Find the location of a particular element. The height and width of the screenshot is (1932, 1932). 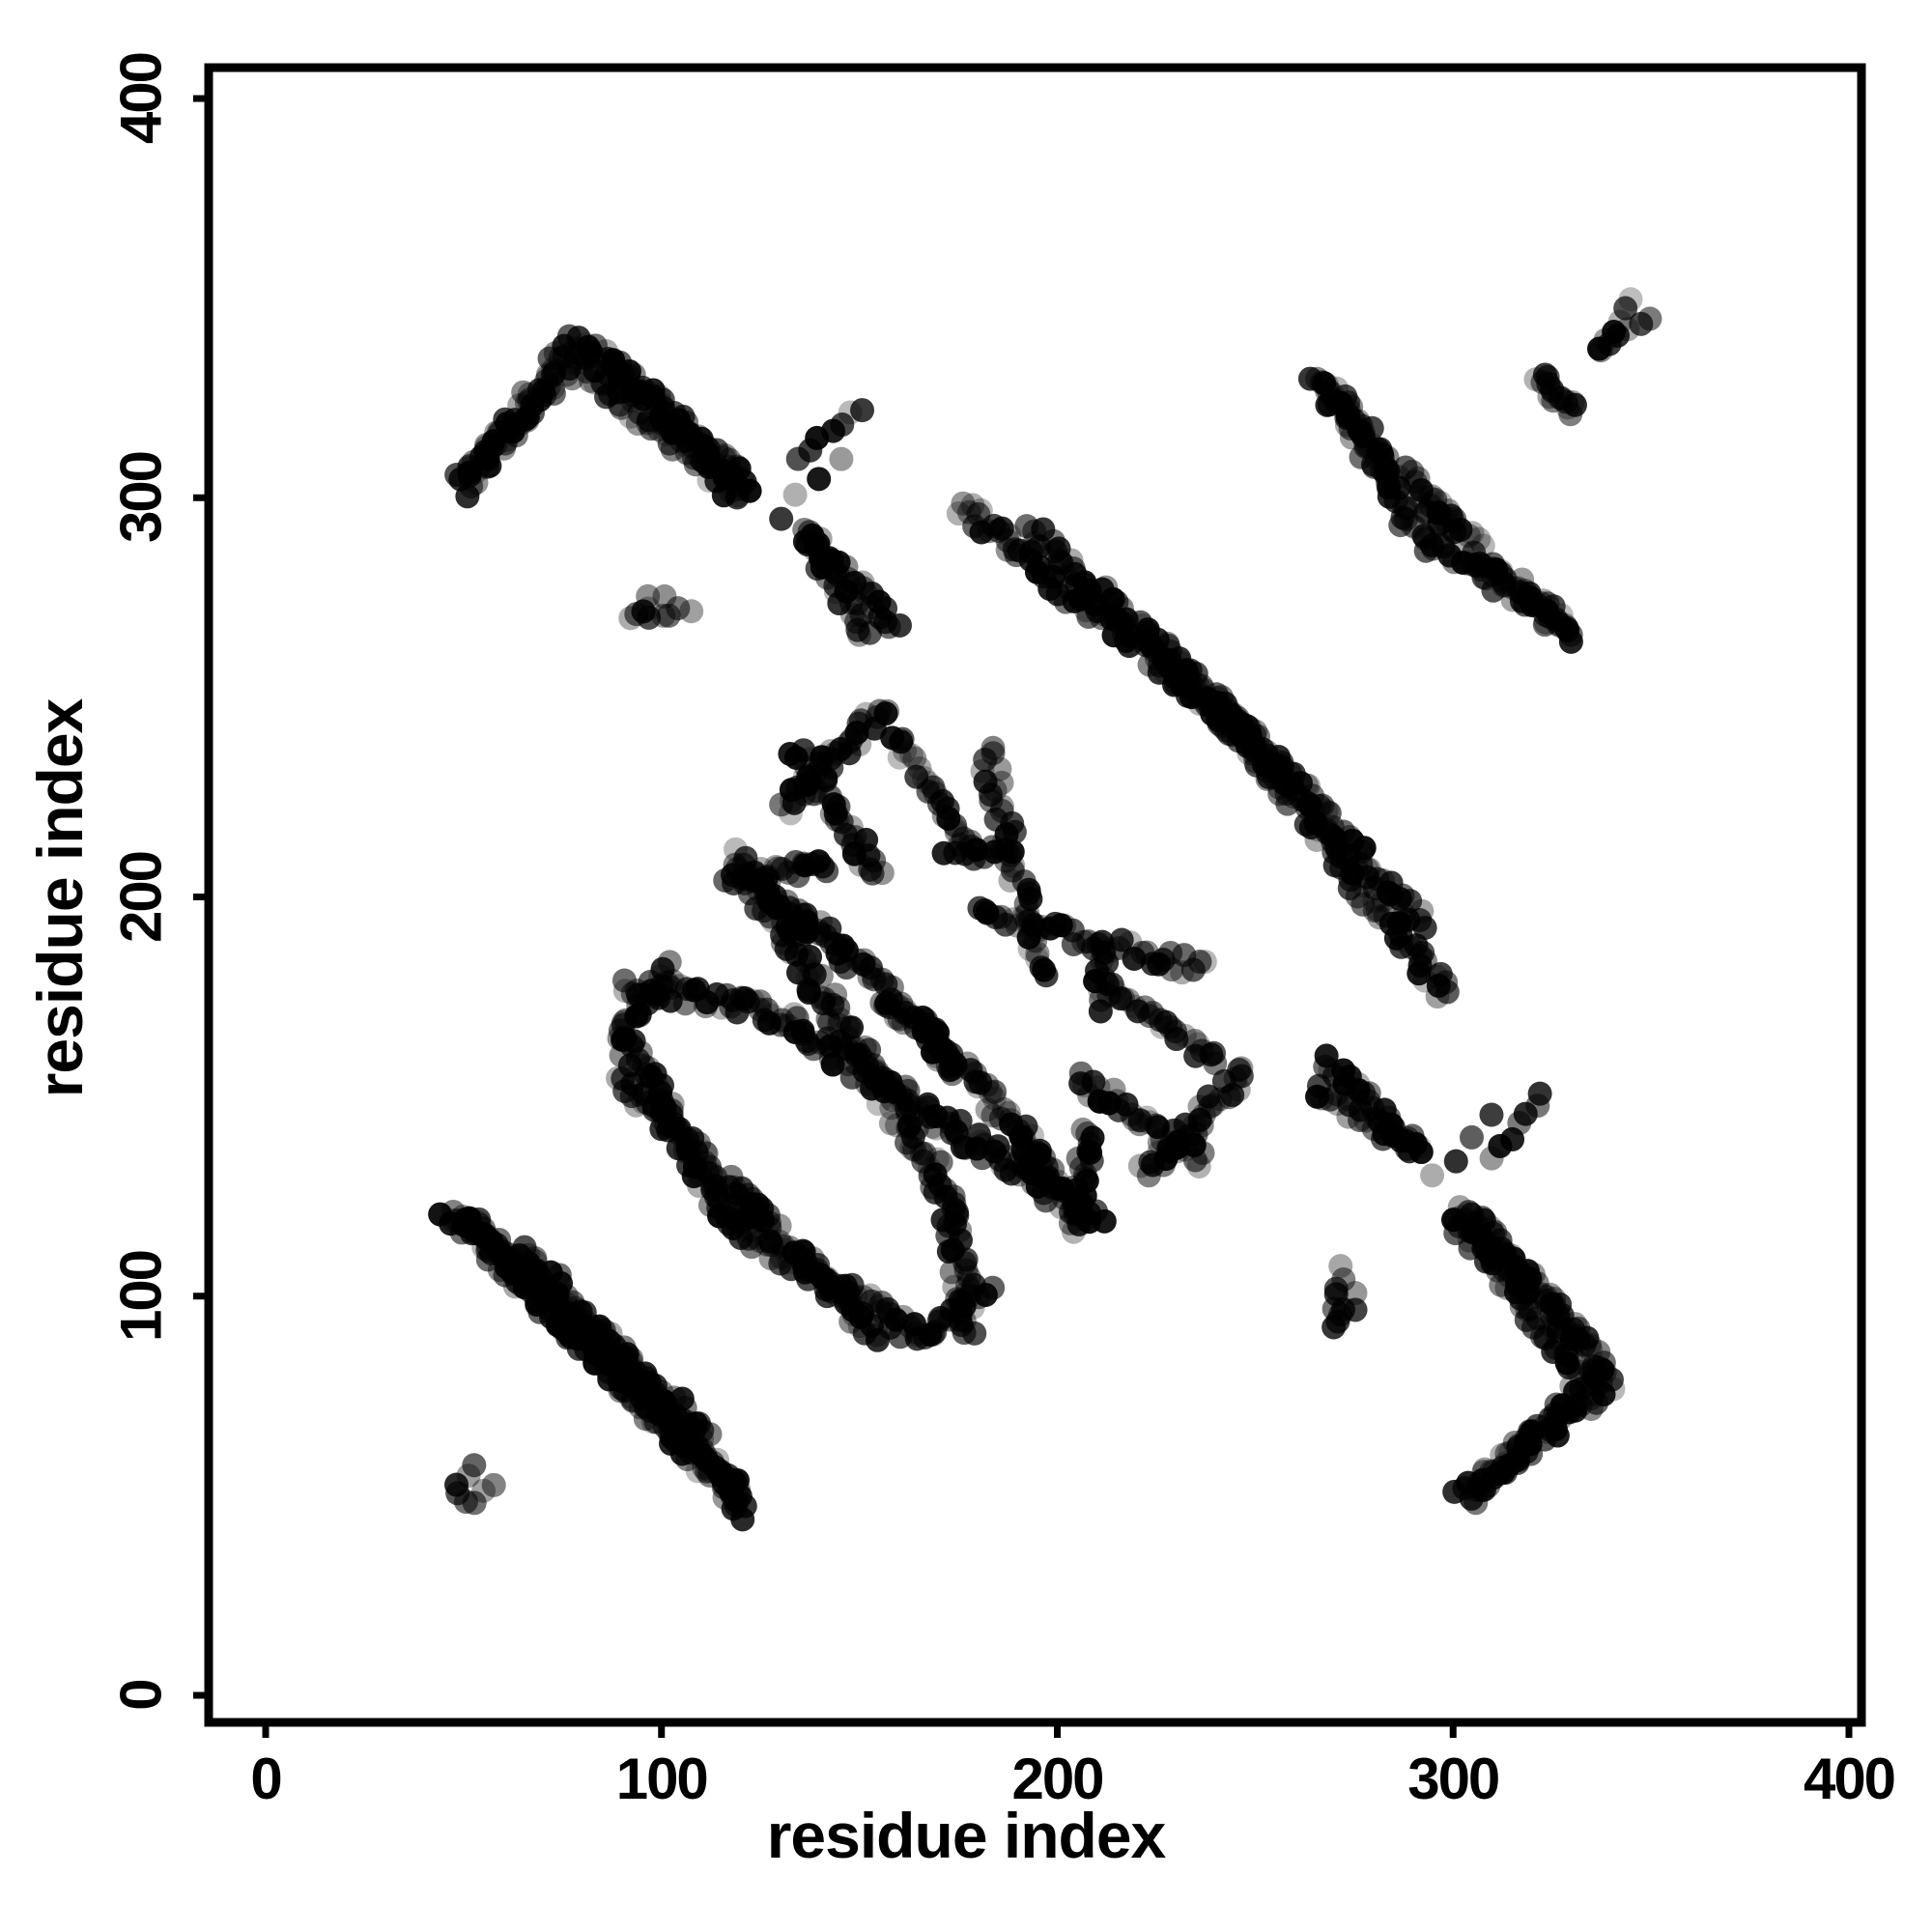

x-axis-title: residue index is located at coordinates (966, 1835).